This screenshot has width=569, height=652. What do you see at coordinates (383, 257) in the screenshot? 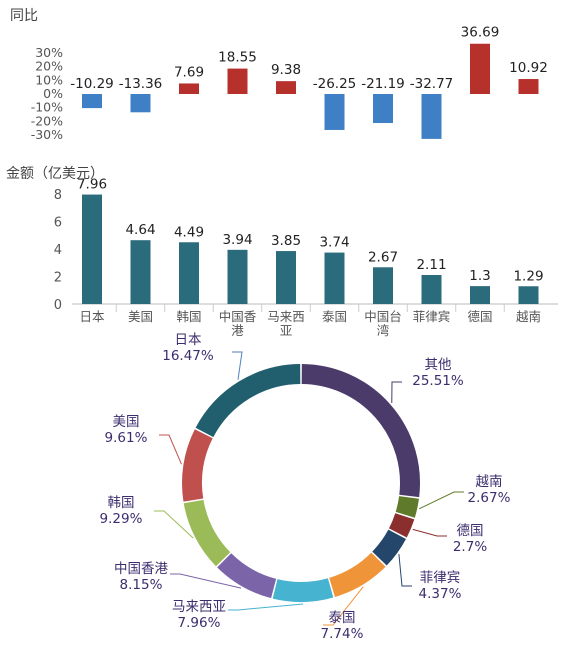
I see `amount-data-label: 2.67` at bounding box center [383, 257].